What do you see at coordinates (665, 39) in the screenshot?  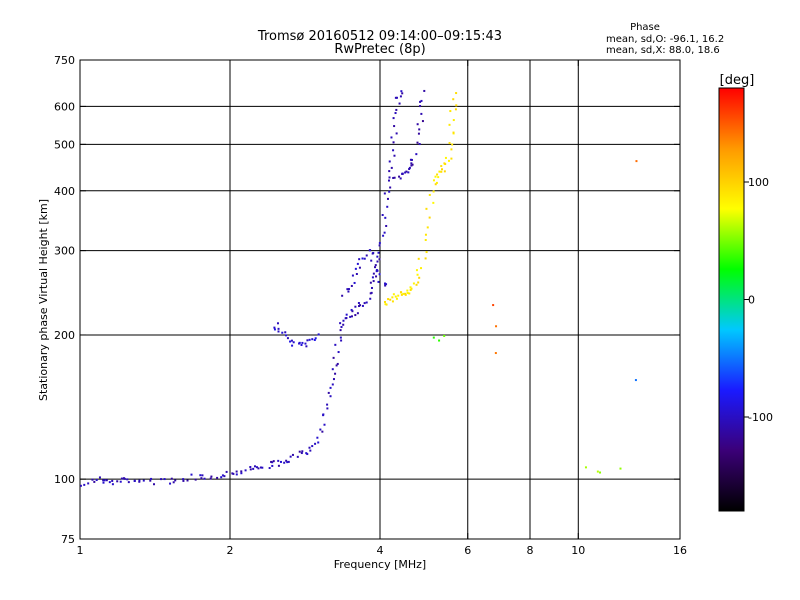 I see `stats-o-line: mean, sd,O: -96.1, 16.2` at bounding box center [665, 39].